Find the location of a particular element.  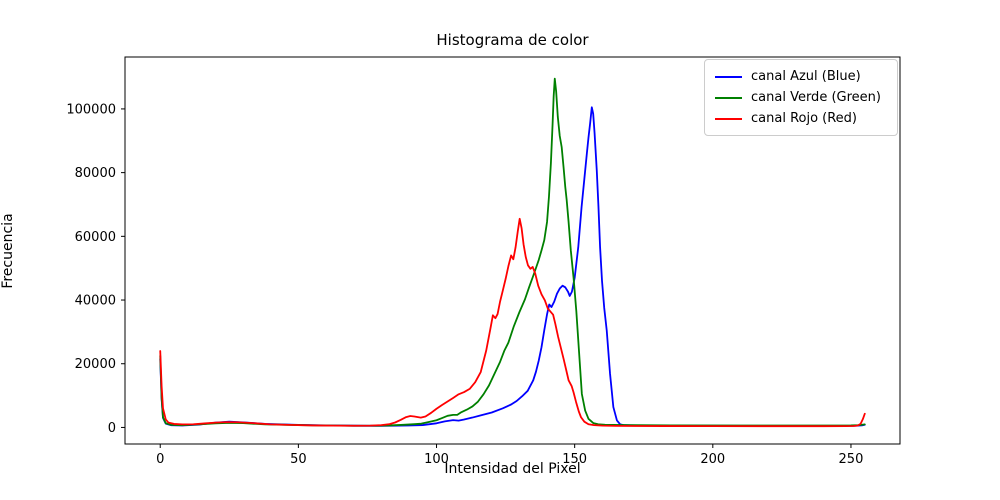

red-line-swatch is located at coordinates (728, 118).